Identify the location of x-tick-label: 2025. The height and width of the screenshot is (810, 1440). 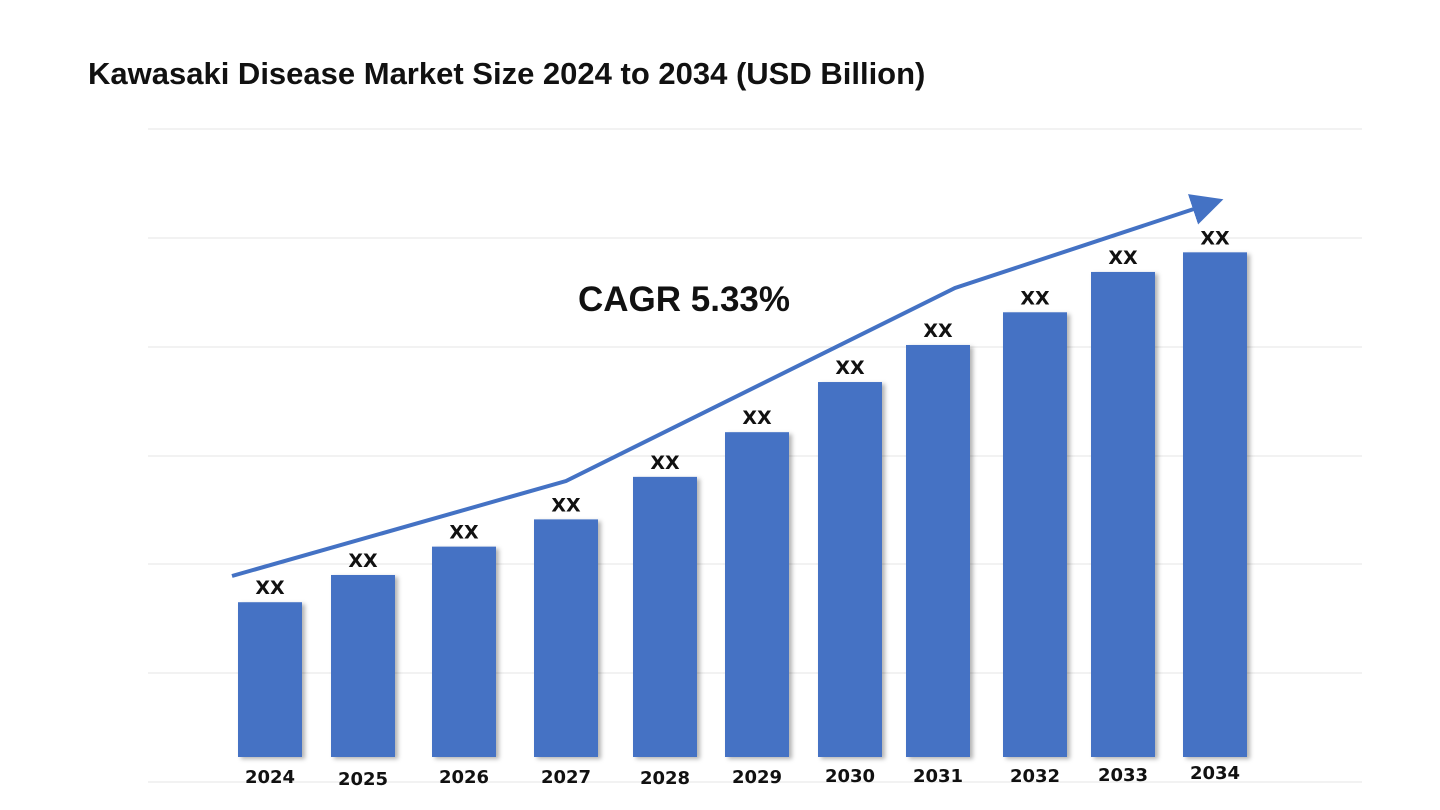
(363, 779).